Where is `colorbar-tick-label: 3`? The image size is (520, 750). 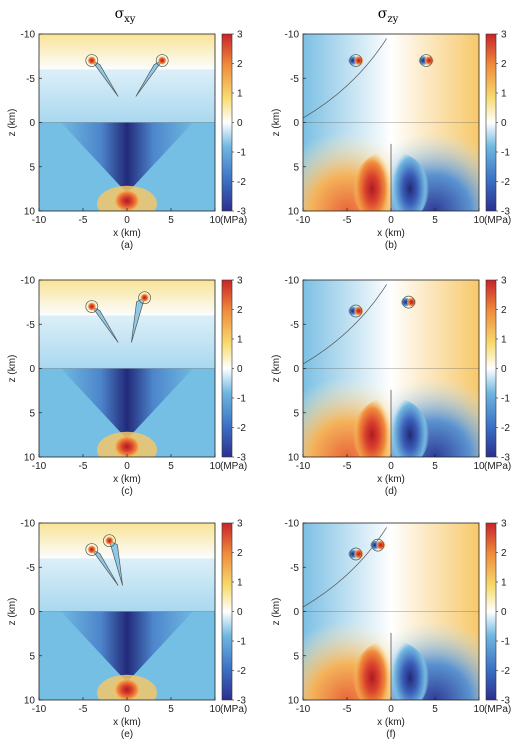 colorbar-tick-label: 3 is located at coordinates (240, 35).